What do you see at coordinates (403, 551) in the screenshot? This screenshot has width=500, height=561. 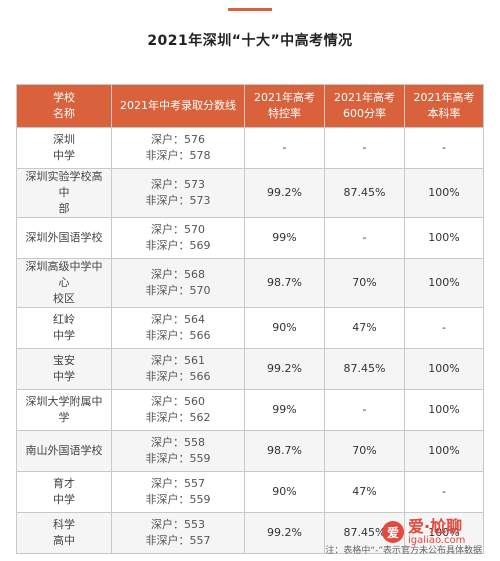 I see `footnote: 注：表格中“-”表示官方未公布具体数据` at bounding box center [403, 551].